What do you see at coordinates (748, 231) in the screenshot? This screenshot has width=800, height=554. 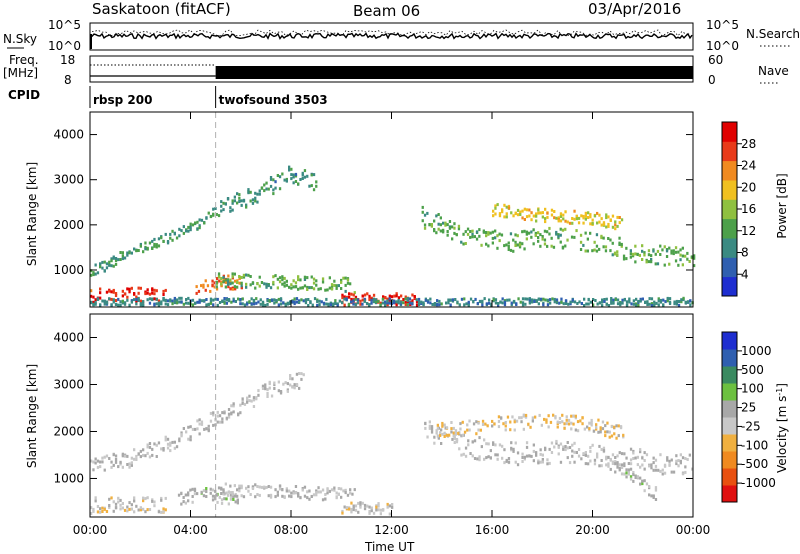 I see `colorbar-tick-label: 12` at bounding box center [748, 231].